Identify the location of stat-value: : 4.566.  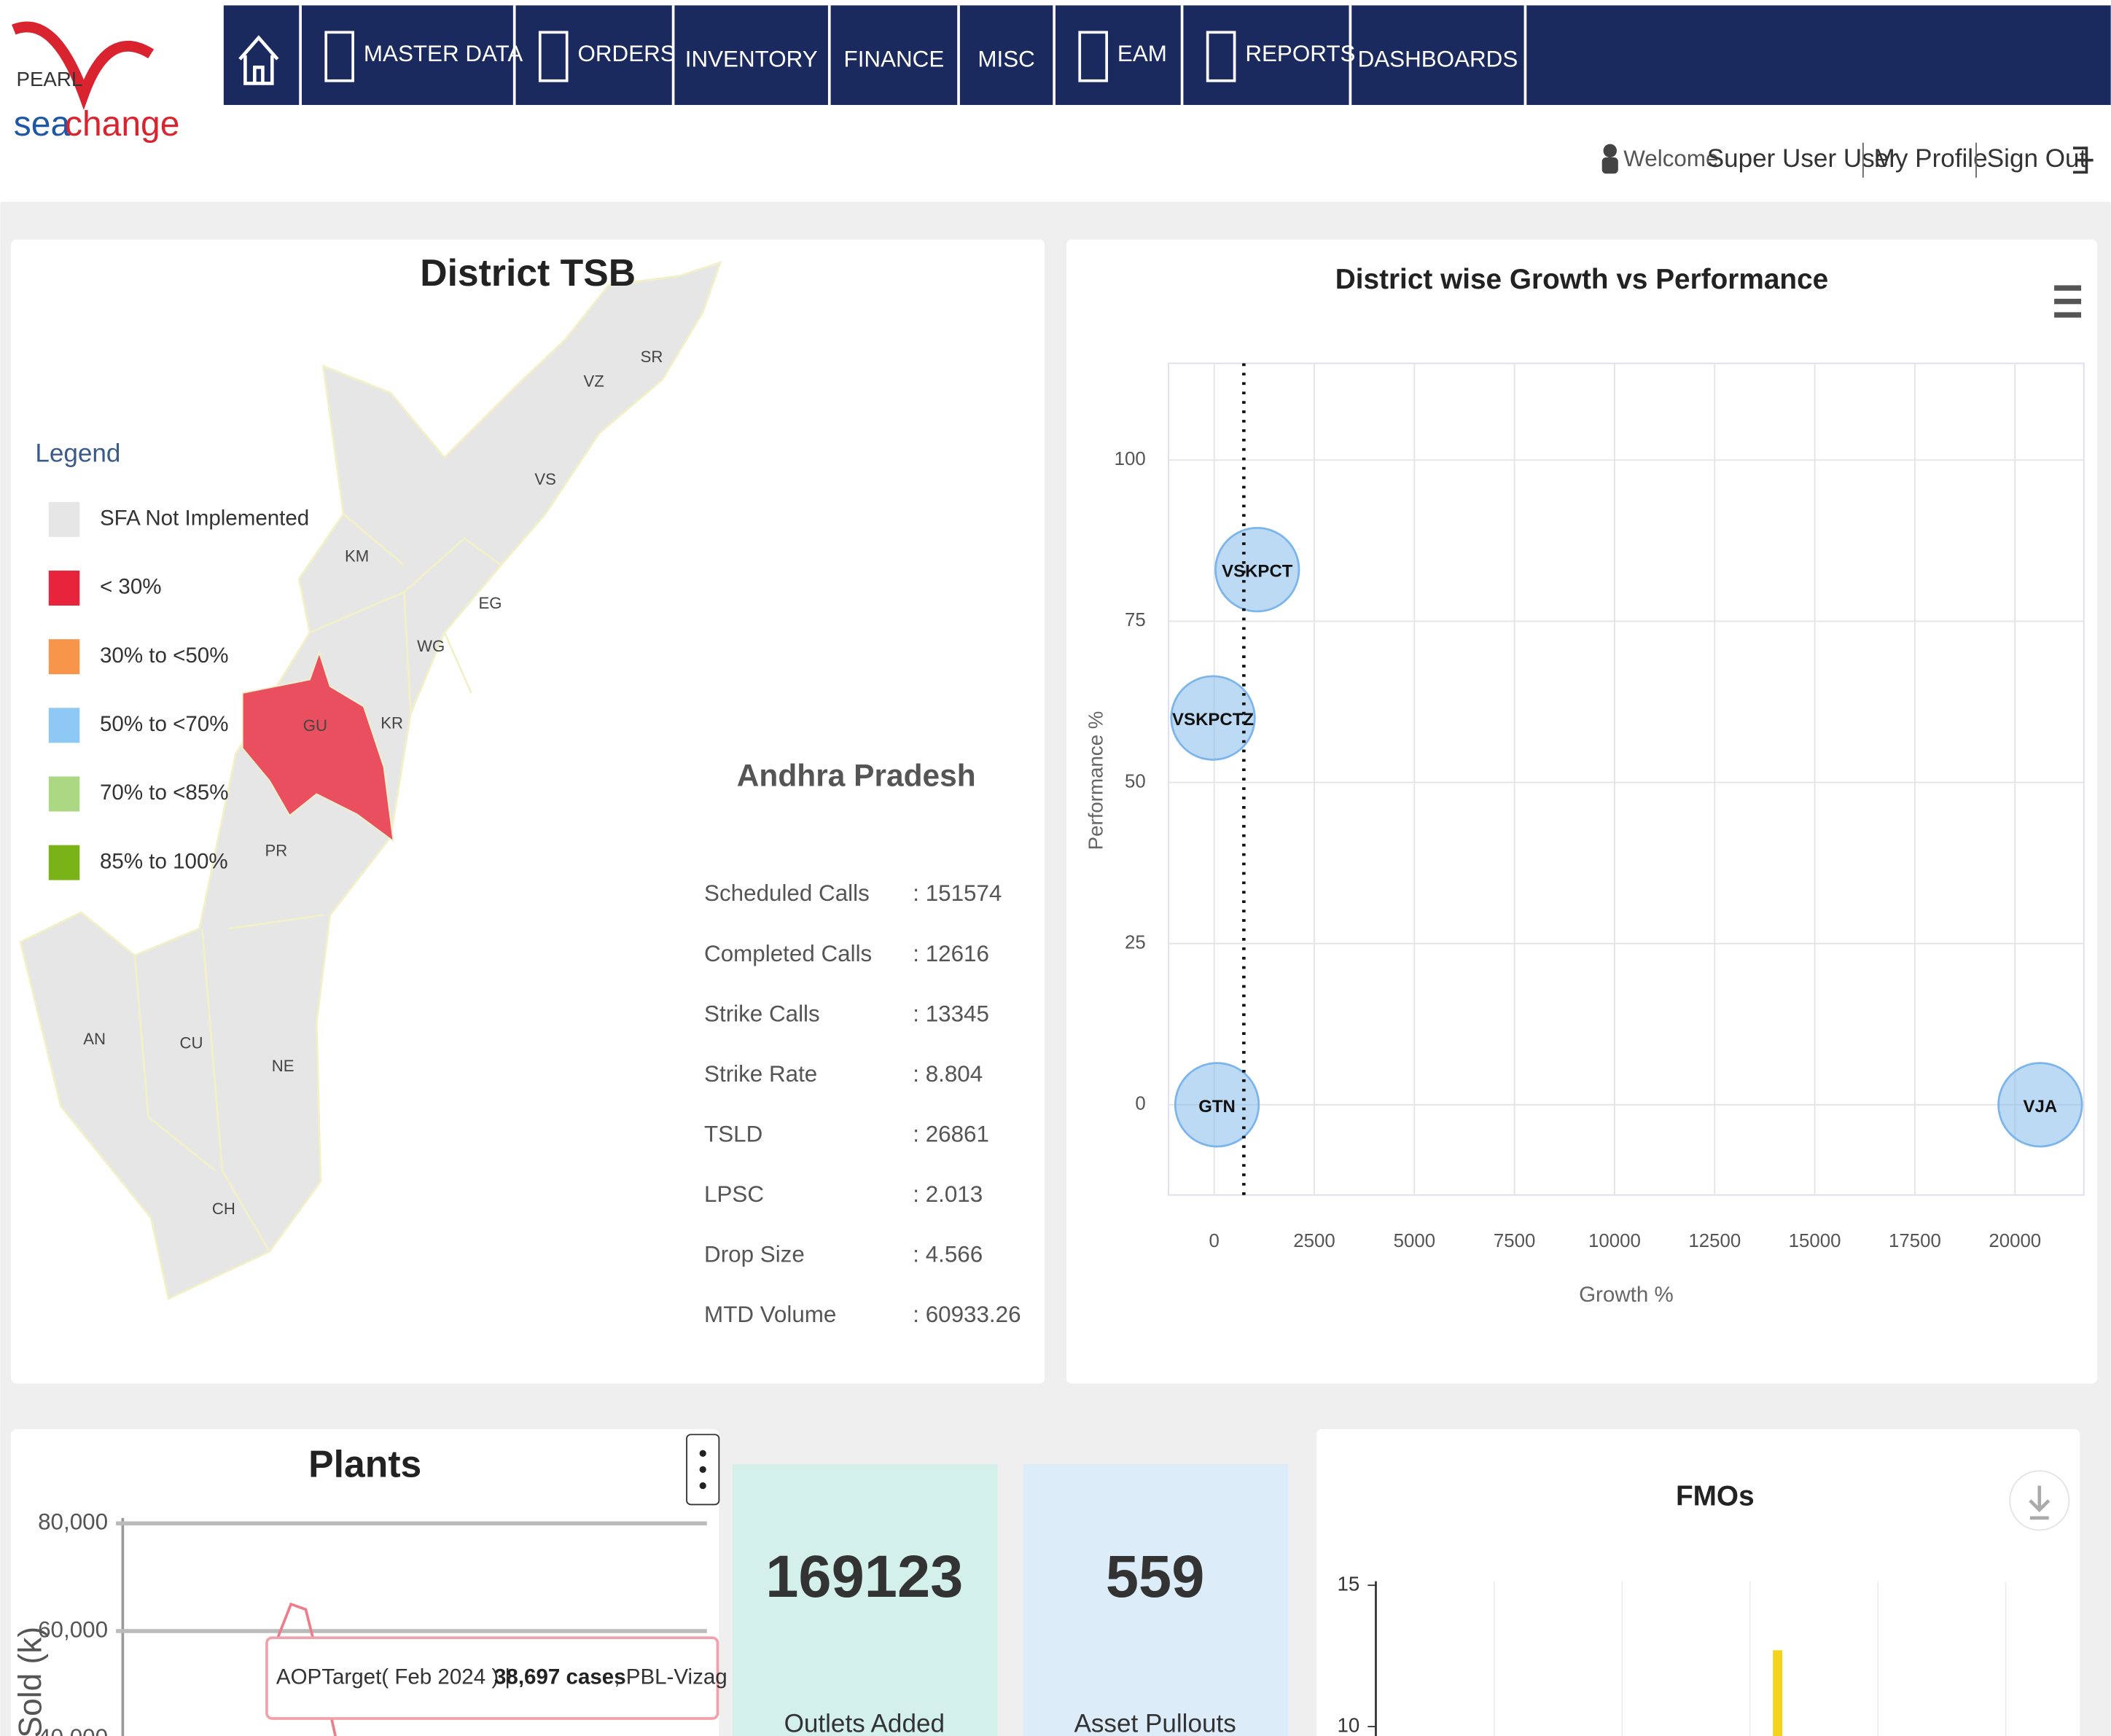
(948, 1254).